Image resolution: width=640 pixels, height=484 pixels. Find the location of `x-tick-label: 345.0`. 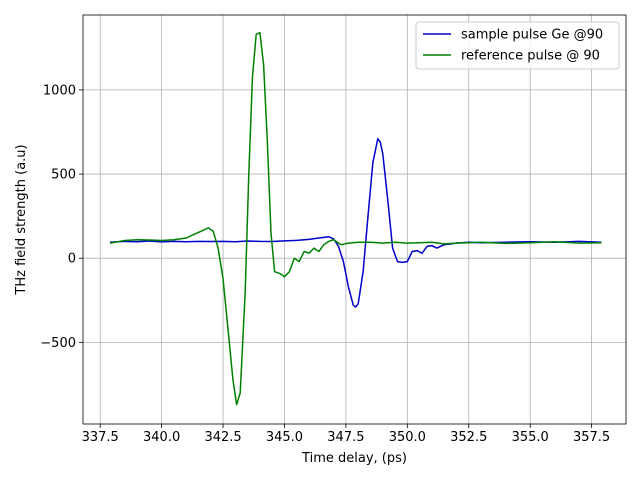

x-tick-label: 345.0 is located at coordinates (284, 437).